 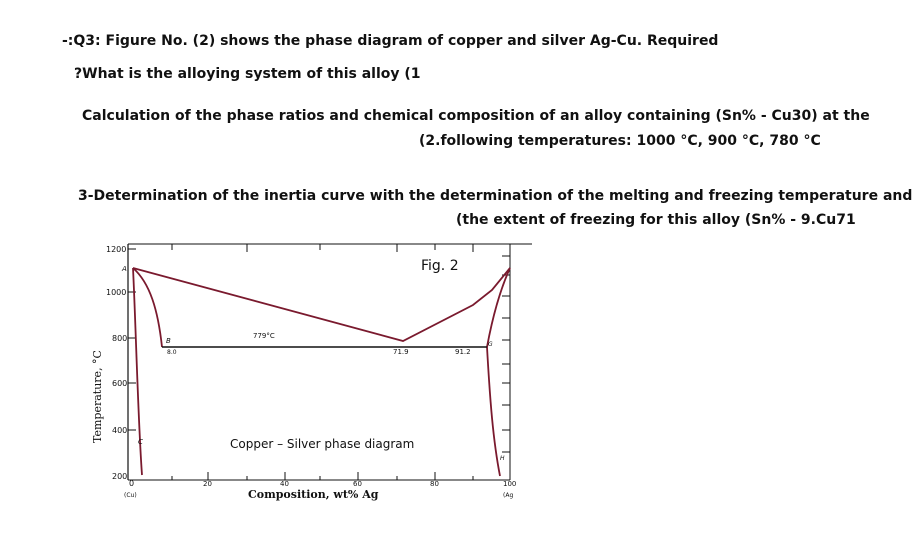 I want to click on liquidus-line, so click(x=321, y=304).